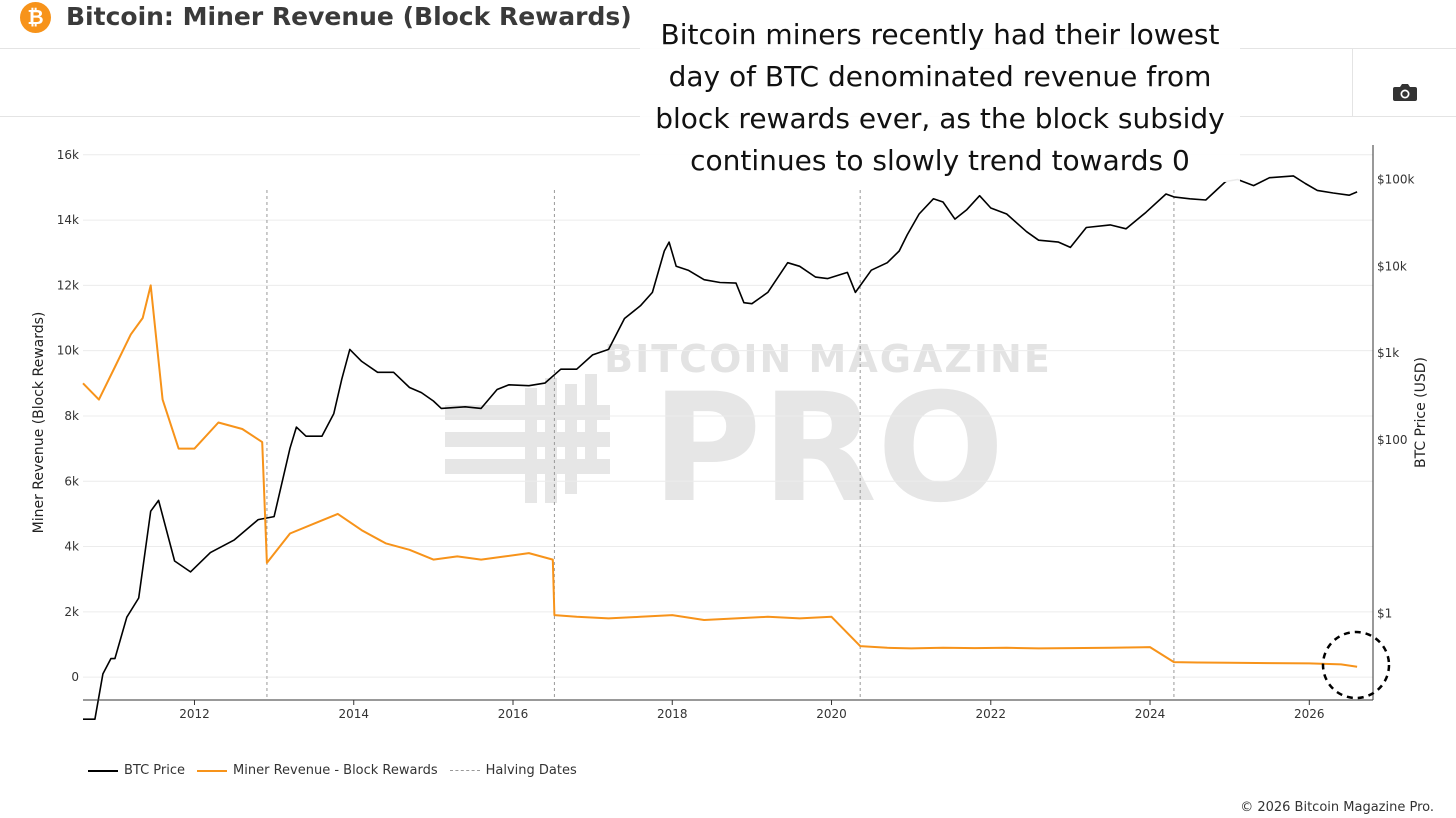 The width and height of the screenshot is (1456, 818). I want to click on legend-item-miner-revenue: Miner Revenue - Block Rewards, so click(317, 770).